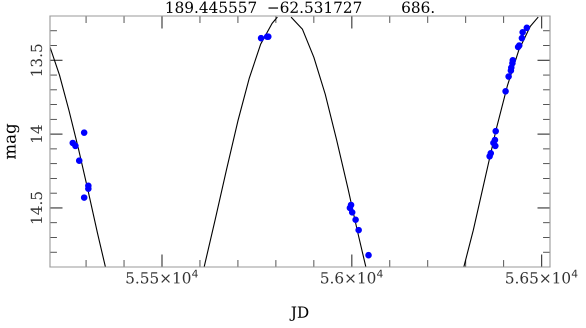 The height and width of the screenshot is (328, 586). What do you see at coordinates (36, 208) in the screenshot?
I see `y-tick-label: 14.5` at bounding box center [36, 208].